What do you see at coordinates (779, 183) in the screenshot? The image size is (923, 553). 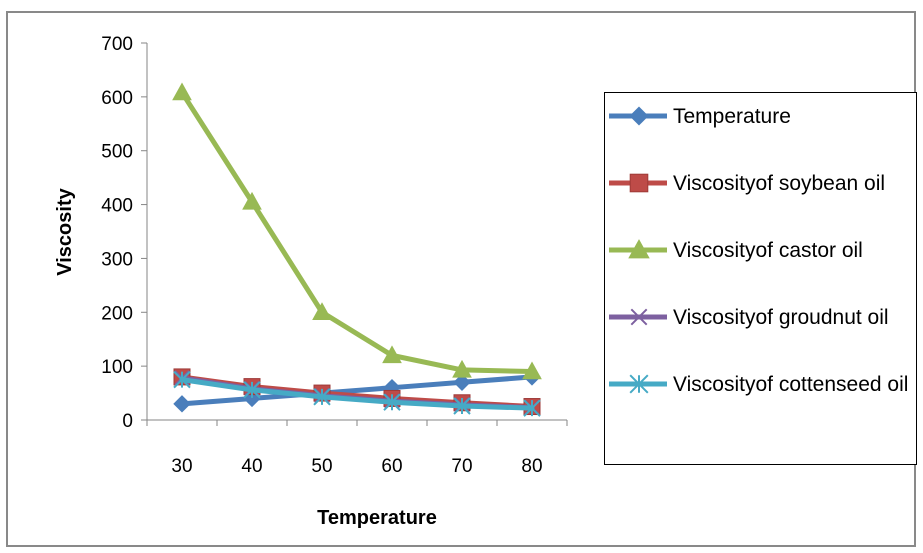 I see `legend-label: Viscosityof soybean oil` at bounding box center [779, 183].